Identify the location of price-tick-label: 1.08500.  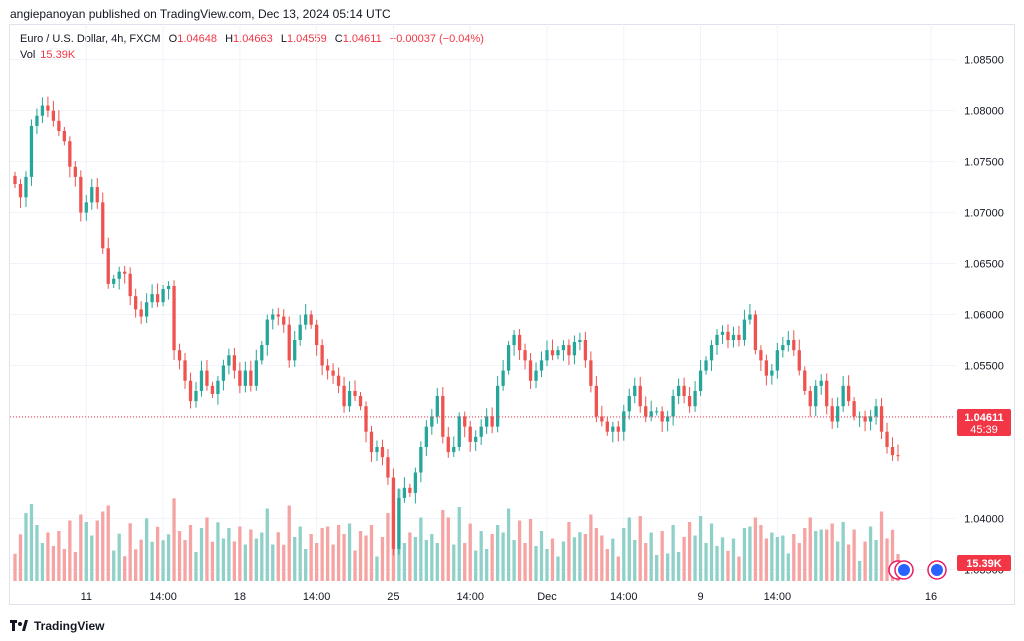
(984, 61).